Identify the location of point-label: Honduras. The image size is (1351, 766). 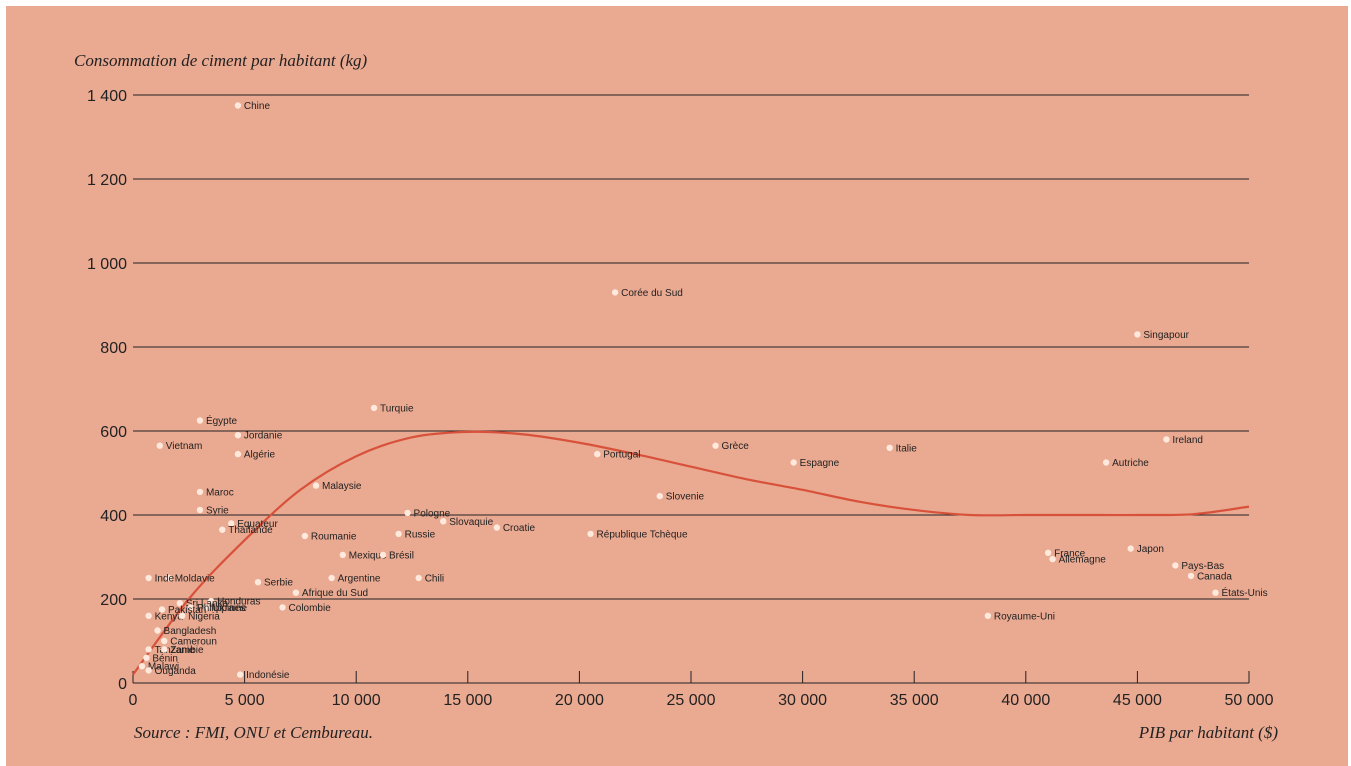
(238, 602).